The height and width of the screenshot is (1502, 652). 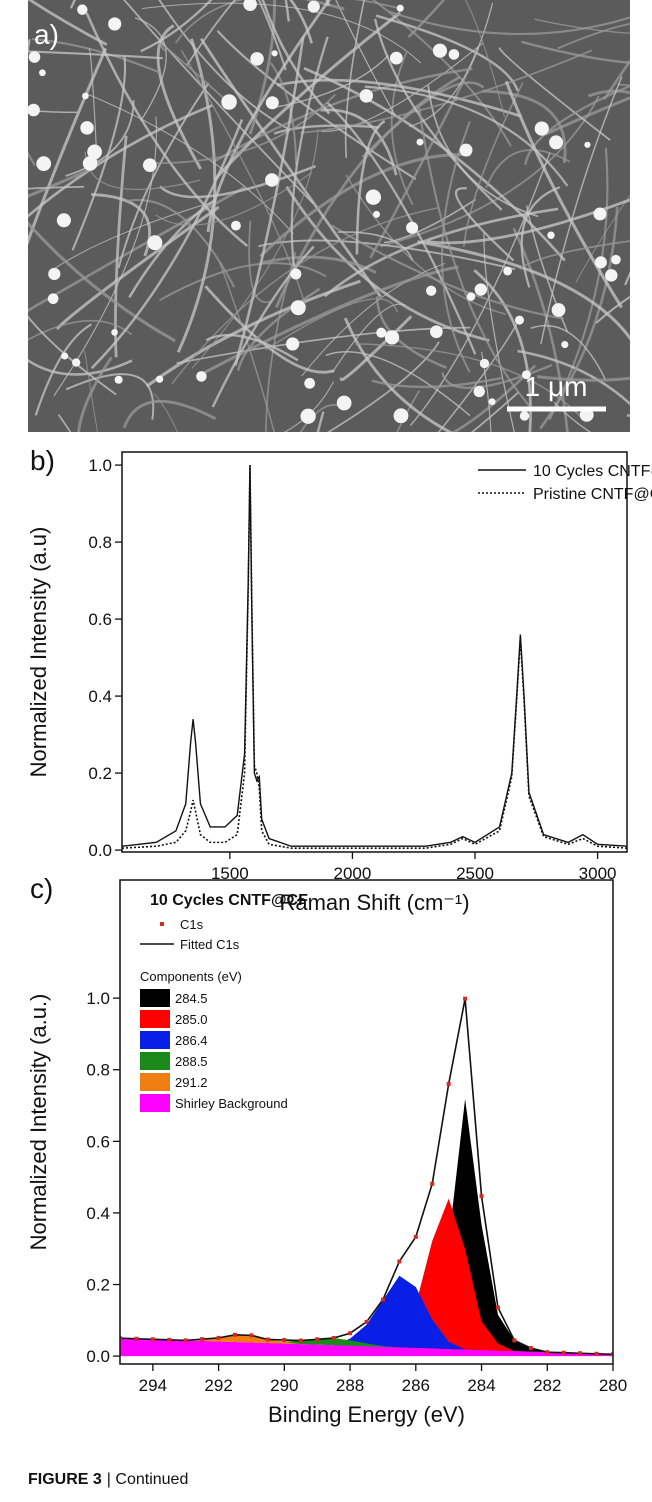 I want to click on caption: FIGURE 3 | Continued, so click(x=108, y=1479).